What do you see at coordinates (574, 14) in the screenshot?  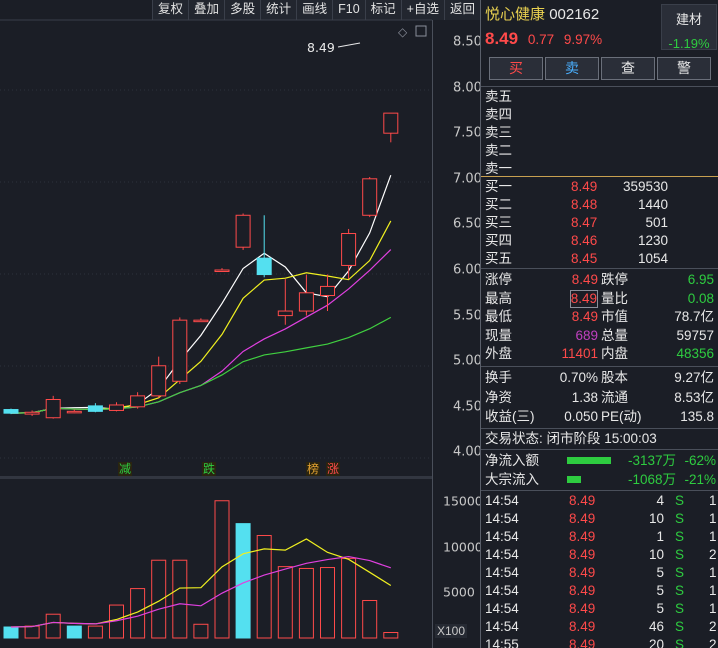 I see `stock-code: 002162` at bounding box center [574, 14].